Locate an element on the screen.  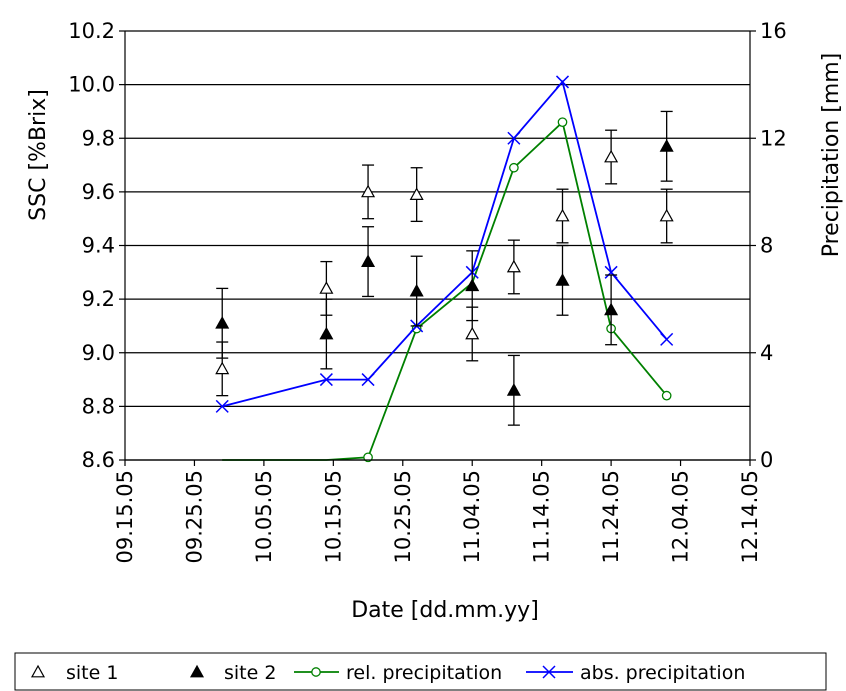
x-tick-label: 12.04.05 is located at coordinates (681, 517).